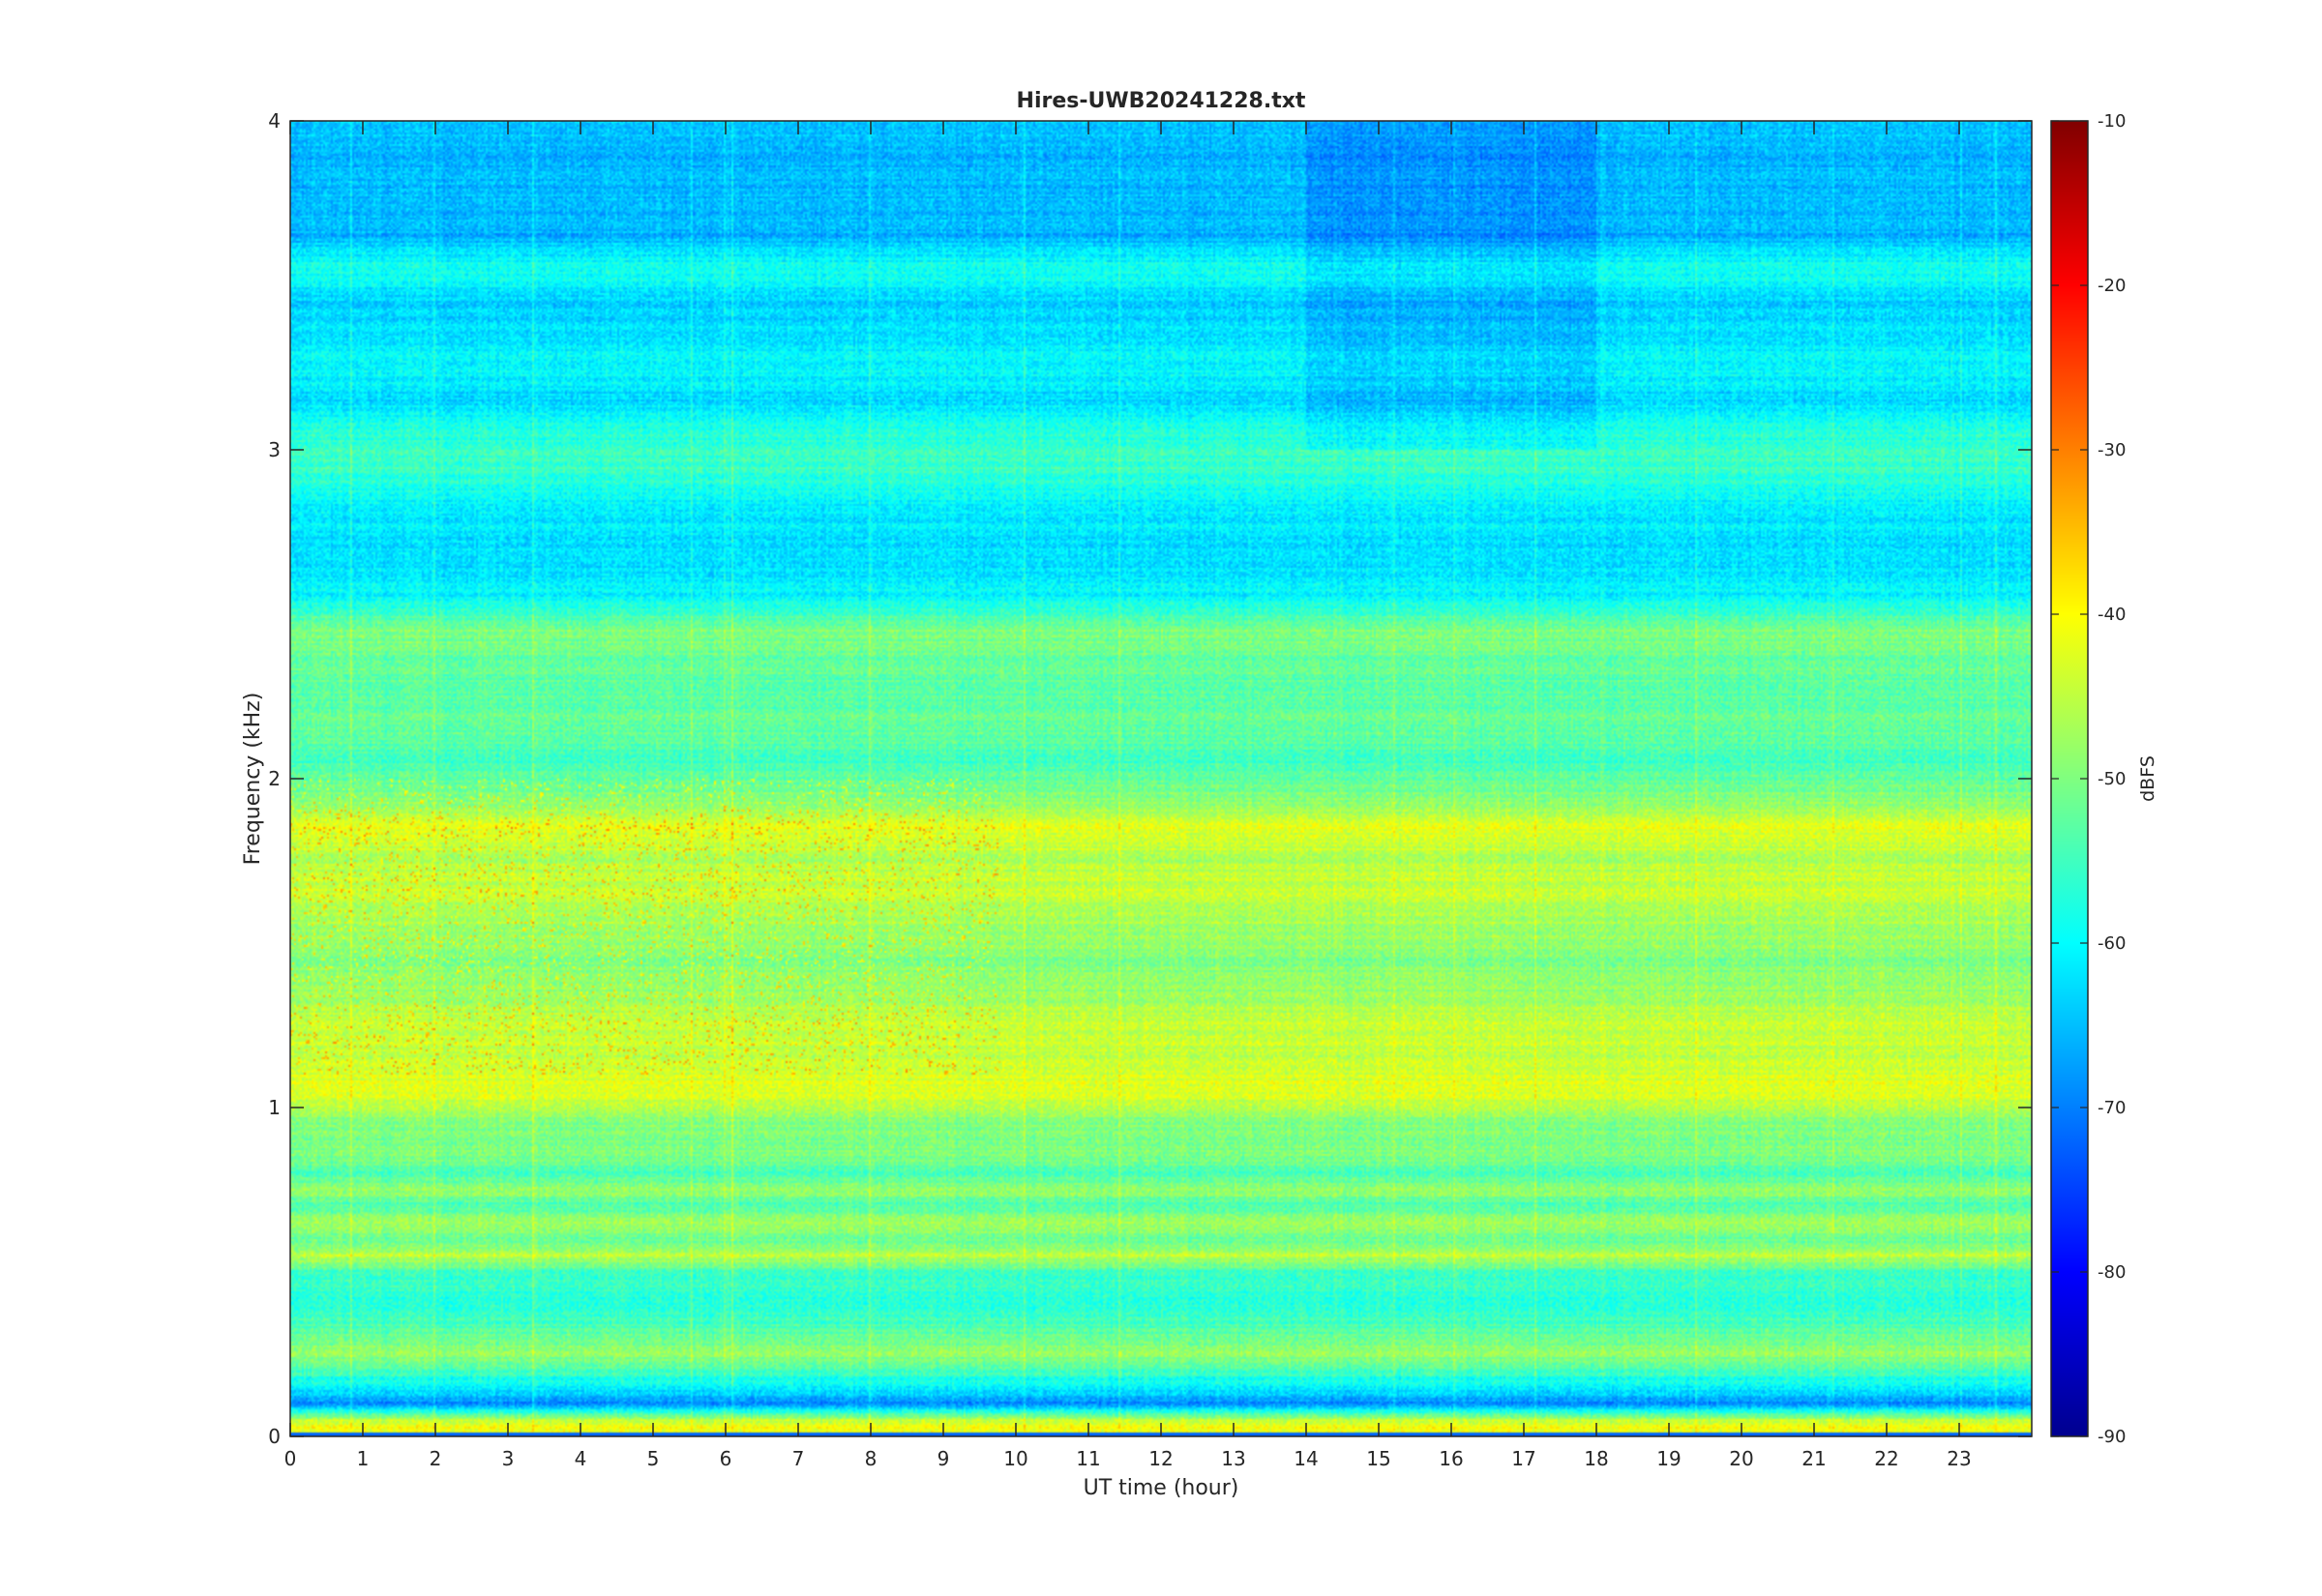 The width and height of the screenshot is (2322, 1596). I want to click on x-tick-label: 12, so click(1160, 1458).